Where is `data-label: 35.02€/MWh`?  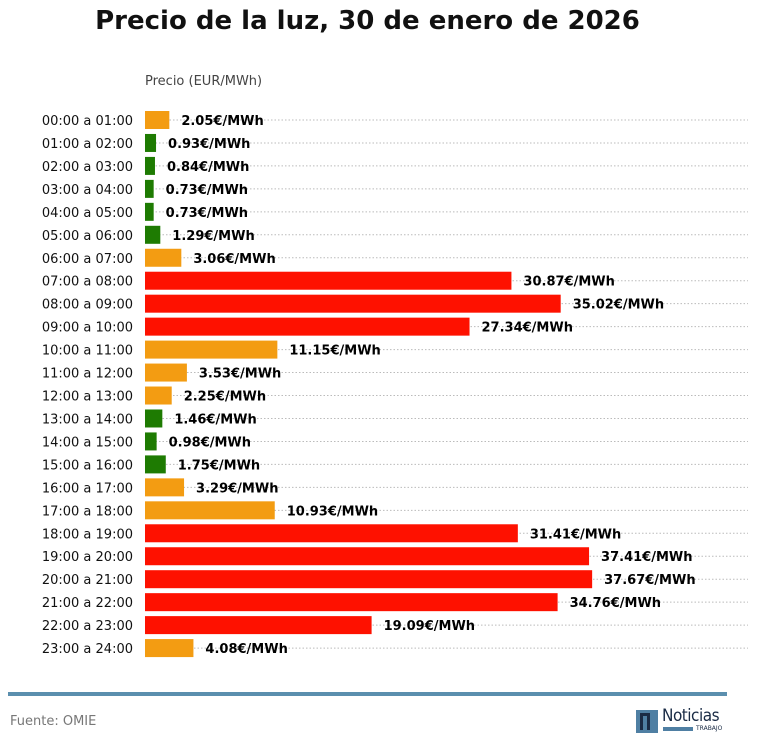 data-label: 35.02€/MWh is located at coordinates (618, 305).